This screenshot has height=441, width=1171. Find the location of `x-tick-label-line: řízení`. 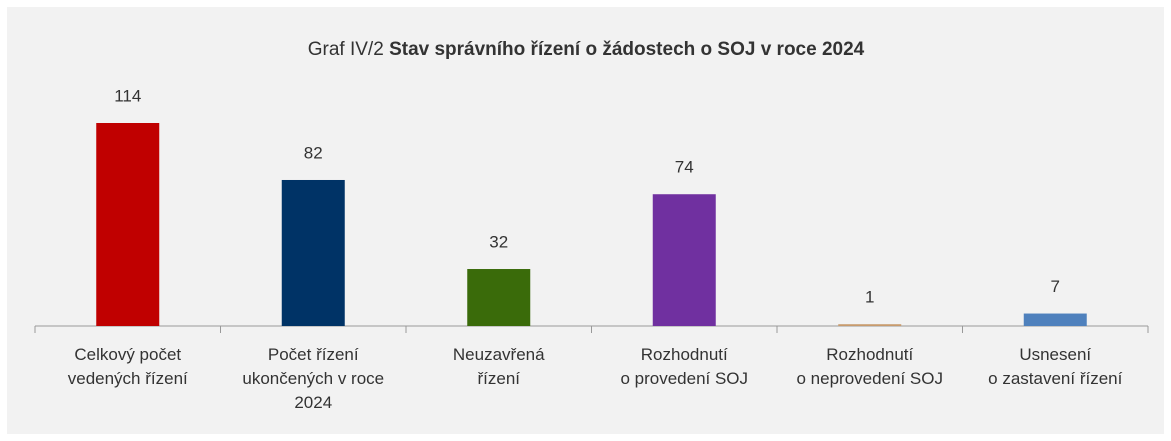

x-tick-label-line: řízení is located at coordinates (498, 378).